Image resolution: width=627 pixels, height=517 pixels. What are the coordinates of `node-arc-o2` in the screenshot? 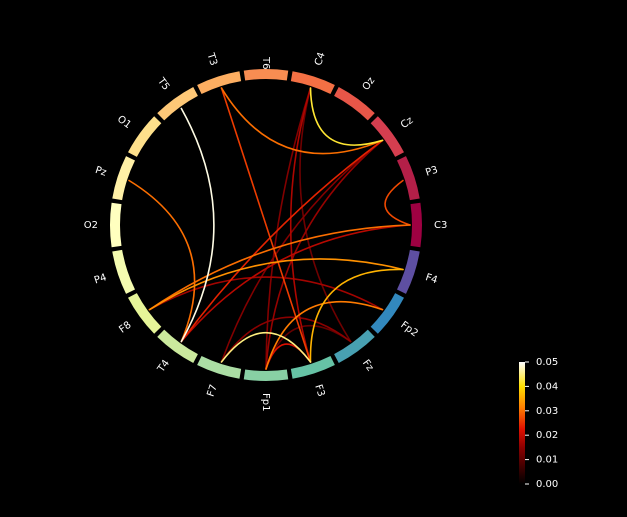 It's located at (115, 225).